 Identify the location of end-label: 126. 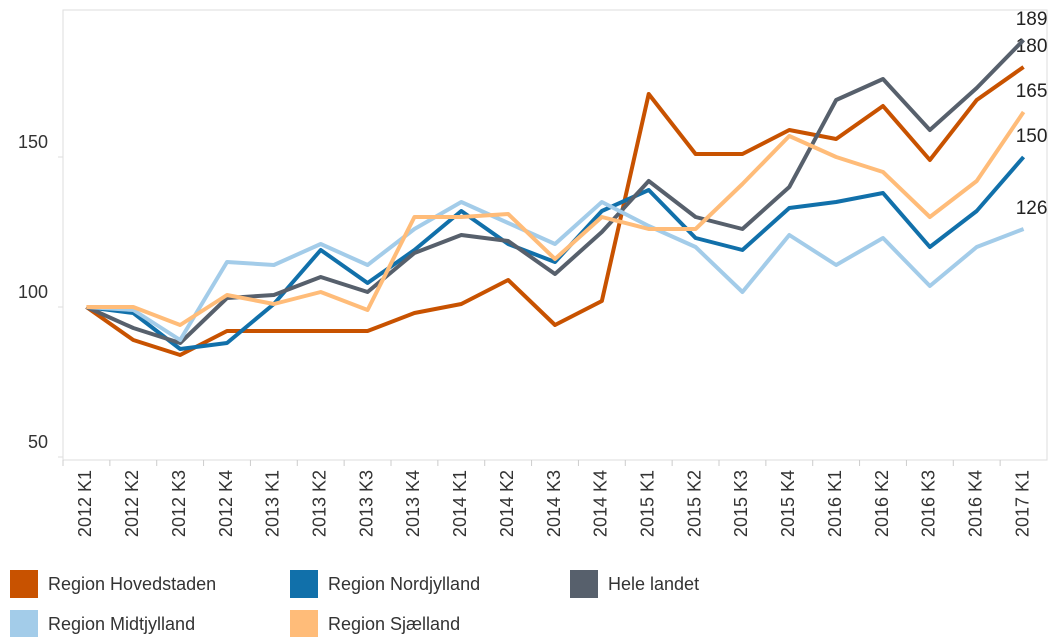
(1032, 208).